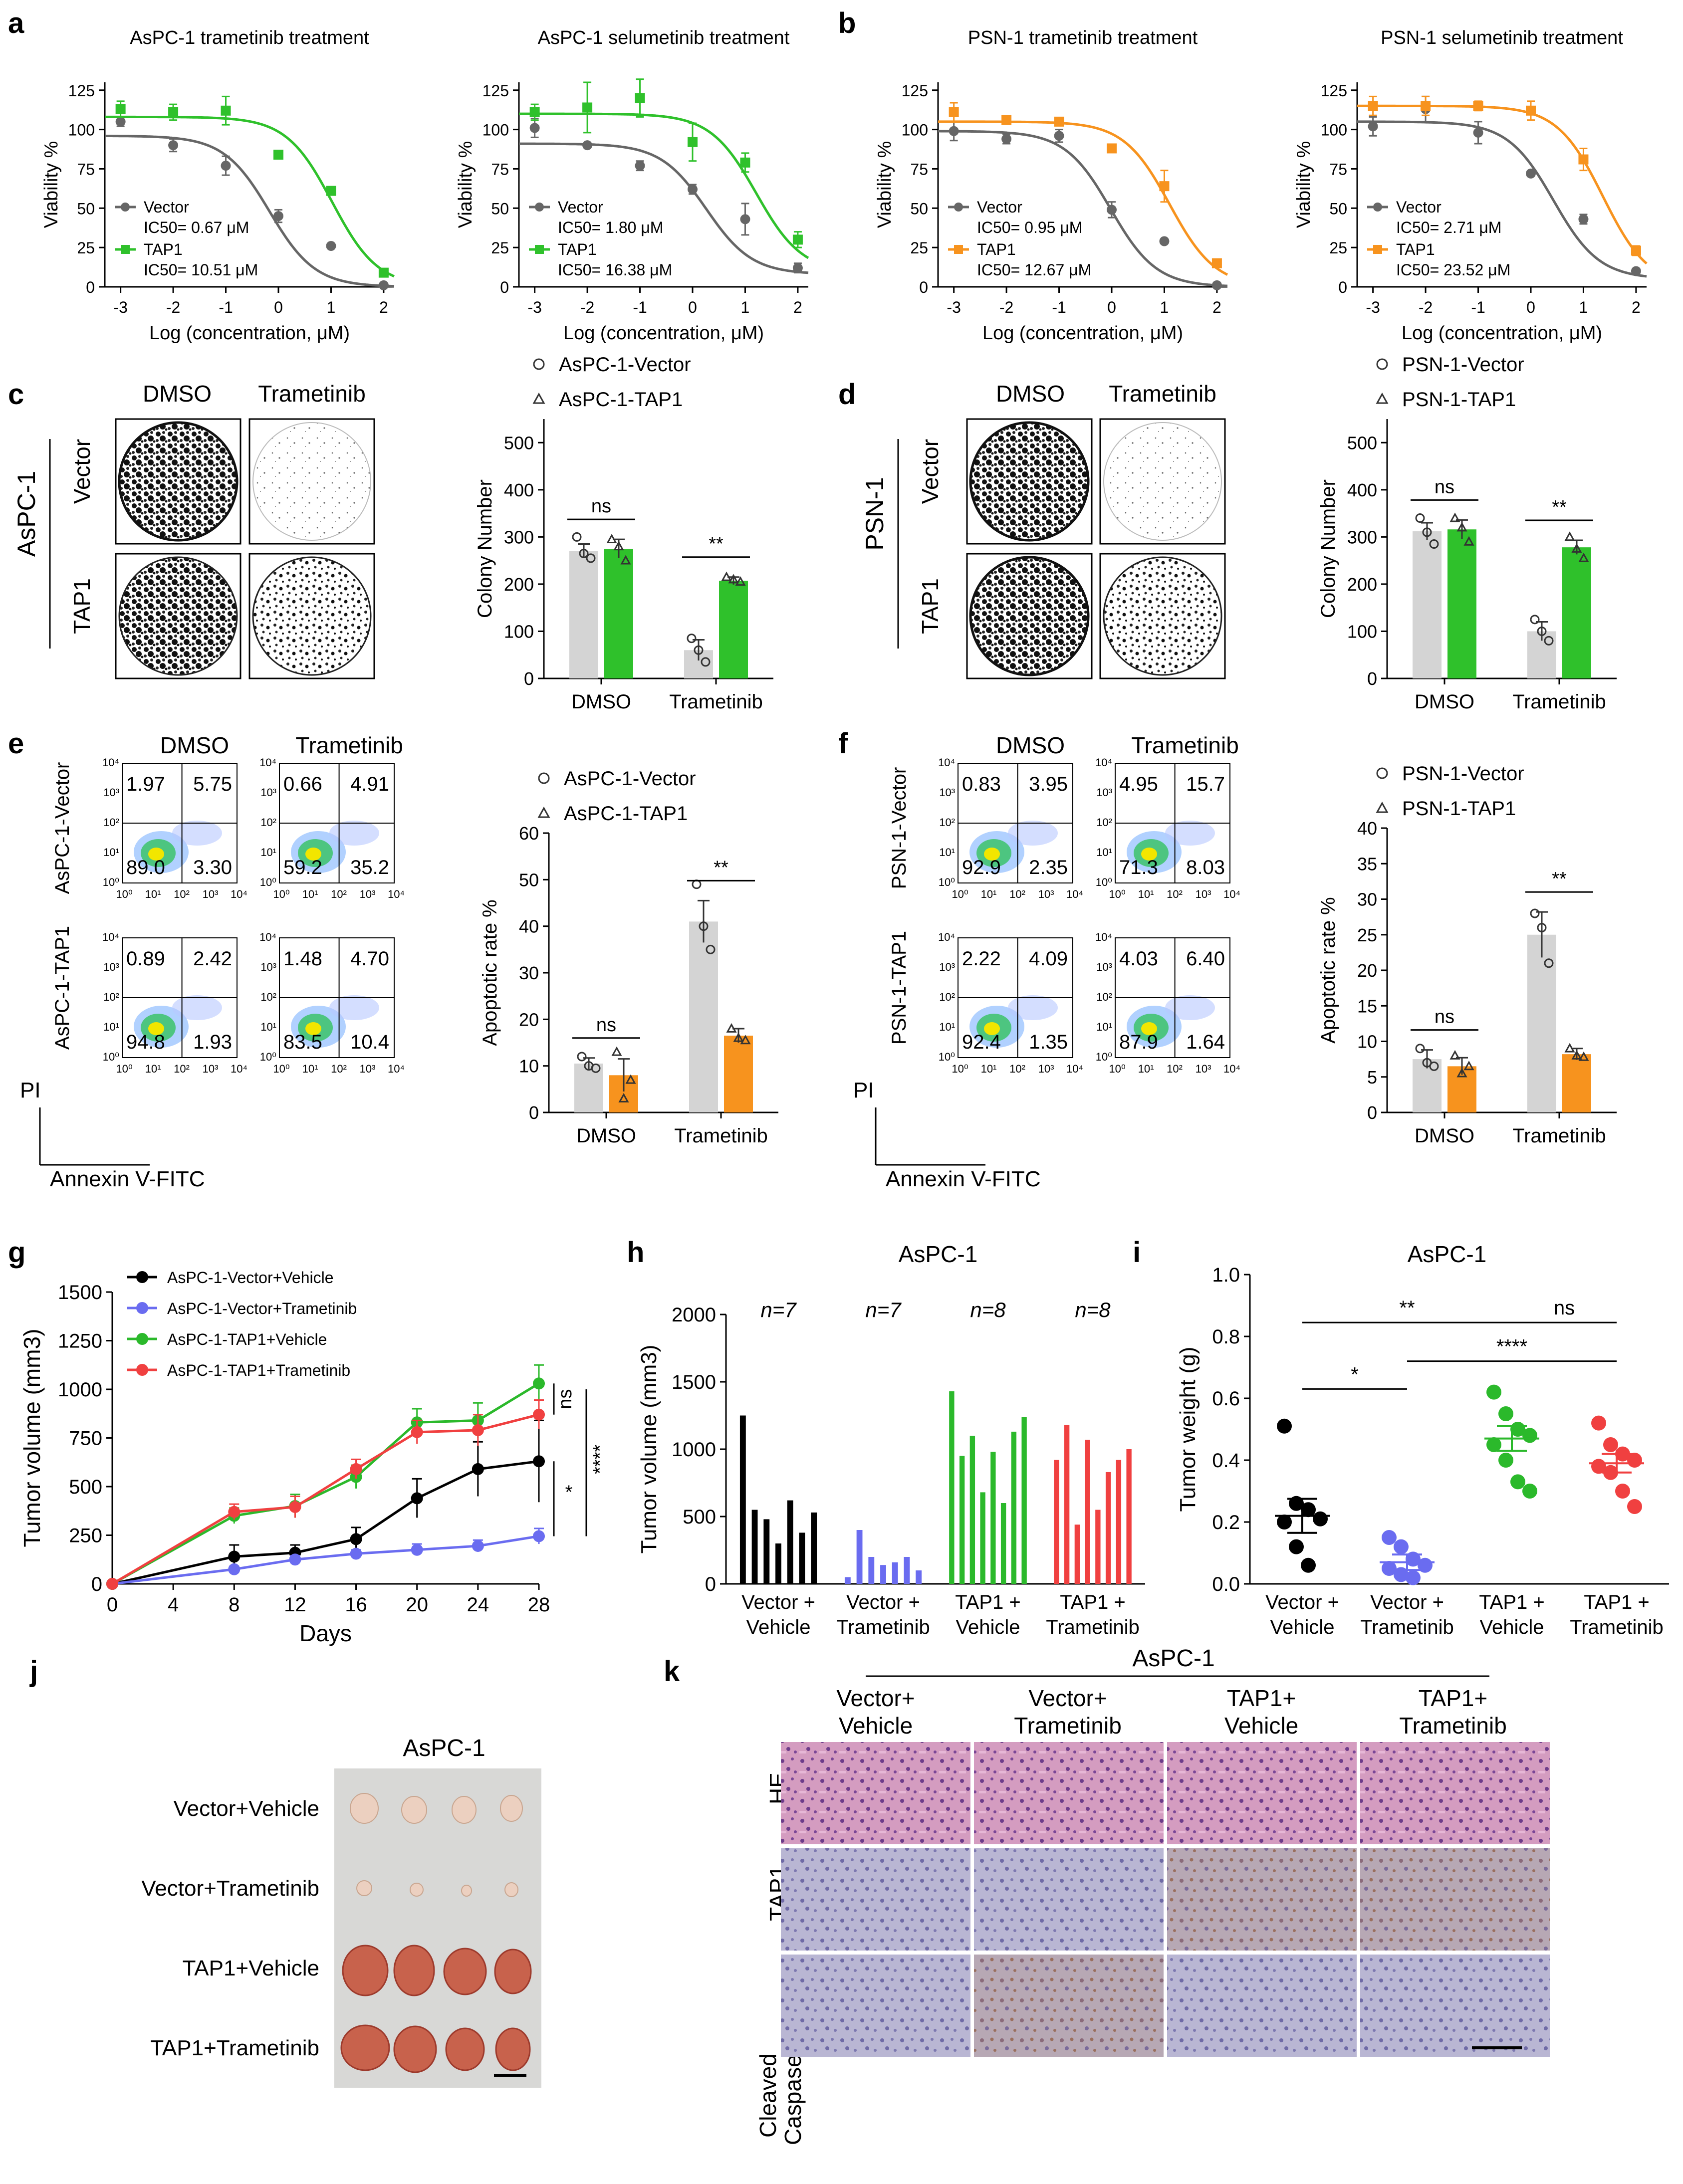 The height and width of the screenshot is (2184, 1683). What do you see at coordinates (1362, 443) in the screenshot?
I see `y-tick-label: 500` at bounding box center [1362, 443].